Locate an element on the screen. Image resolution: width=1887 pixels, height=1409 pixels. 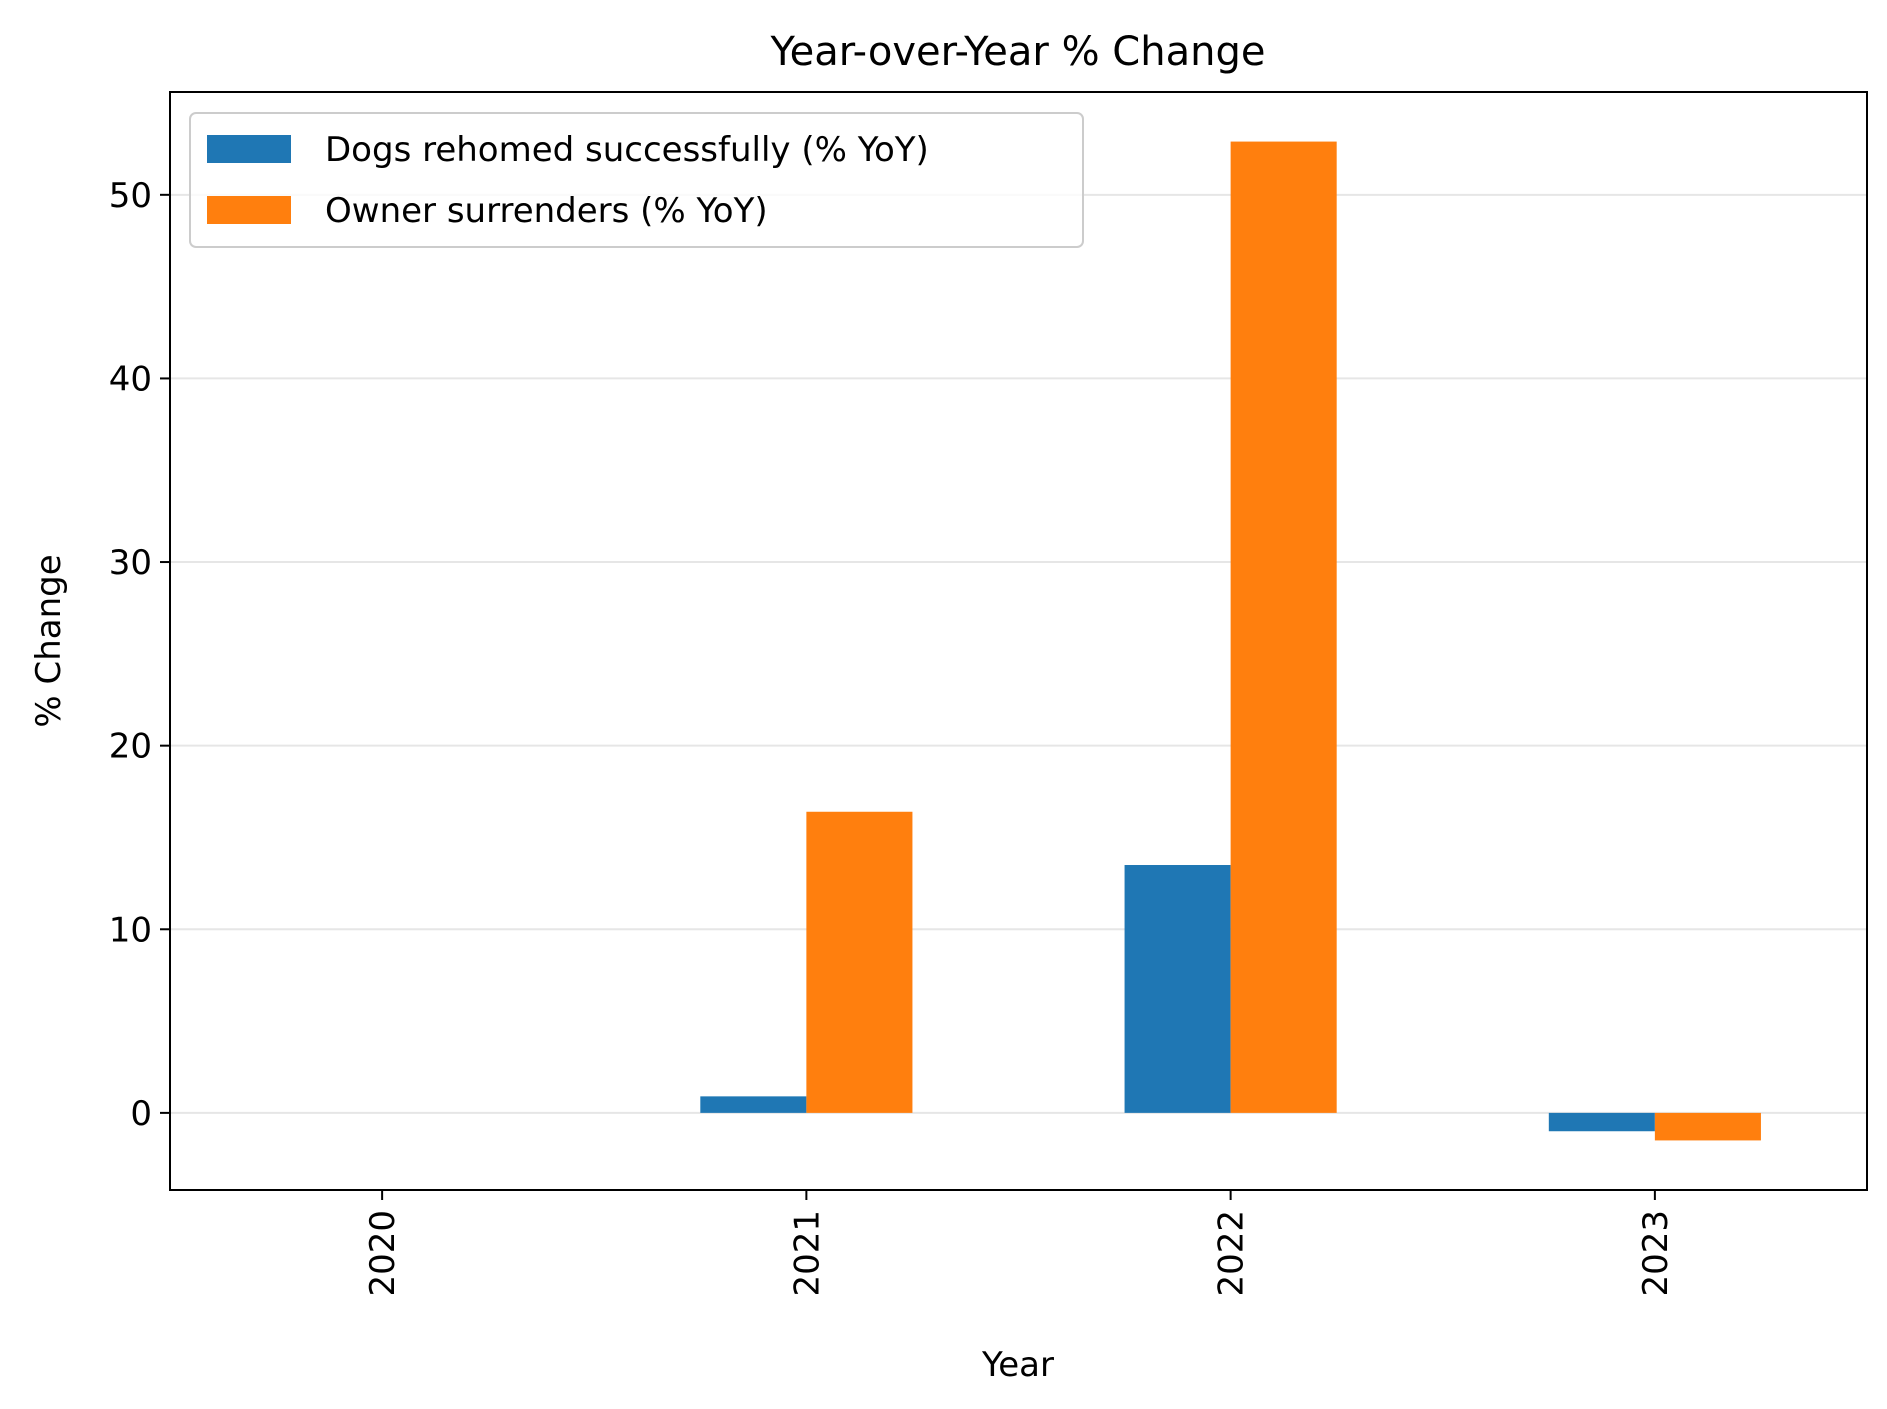
y-tick-label: 10 is located at coordinates (130, 930).